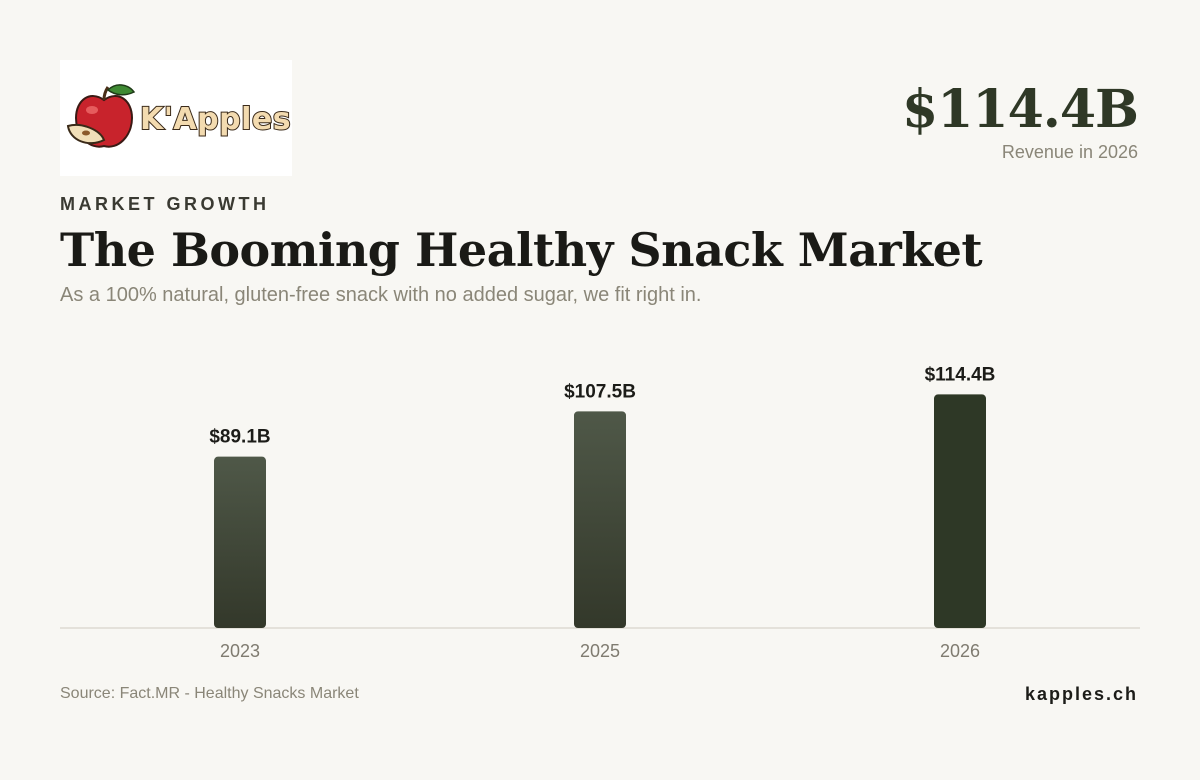  What do you see at coordinates (600, 651) in the screenshot?
I see `x-tick-2025: 2025` at bounding box center [600, 651].